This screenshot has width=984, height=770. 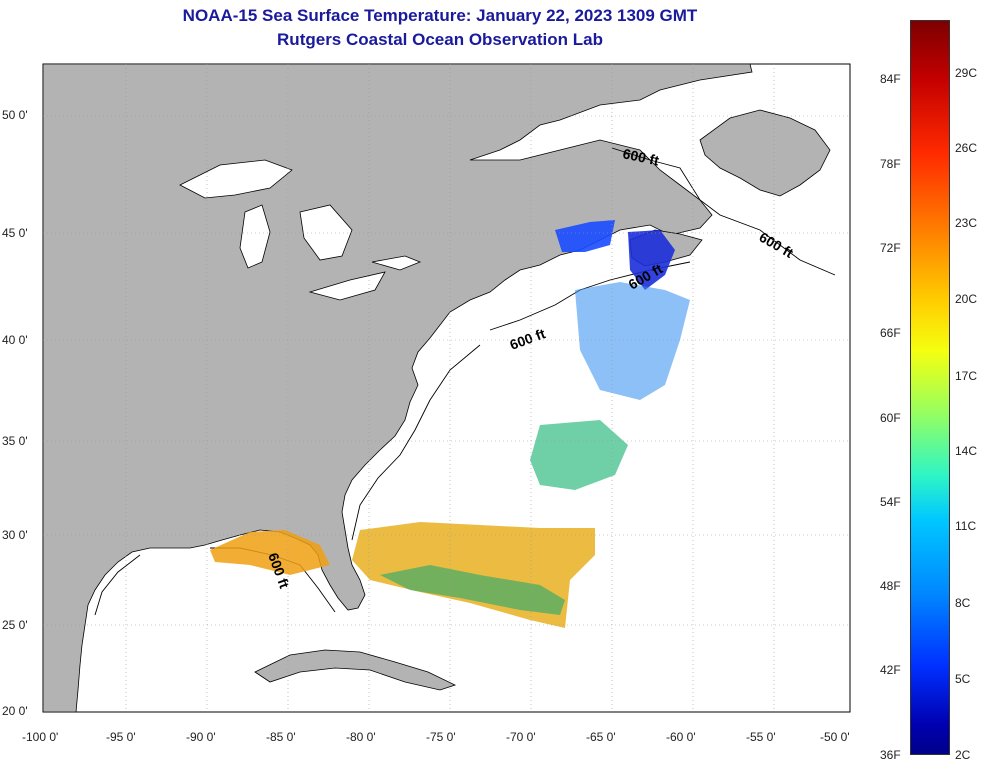 I want to click on colorbar-f-60: 60F, so click(x=890, y=418).